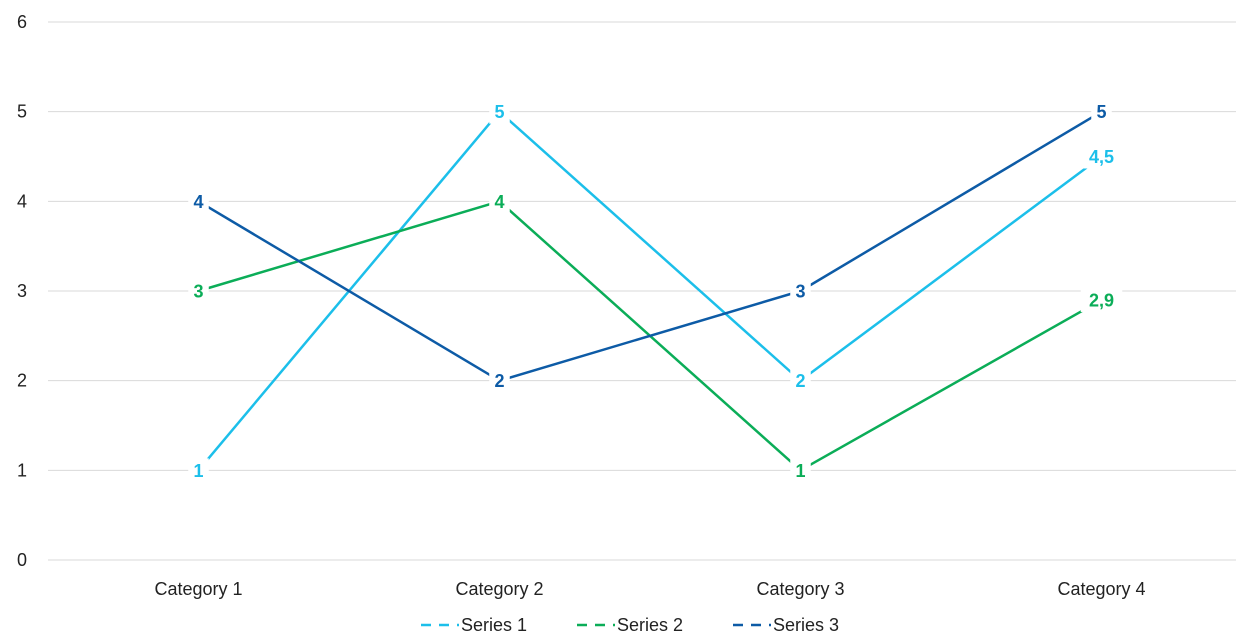  What do you see at coordinates (1101, 589) in the screenshot?
I see `x-tick-label: Category 4` at bounding box center [1101, 589].